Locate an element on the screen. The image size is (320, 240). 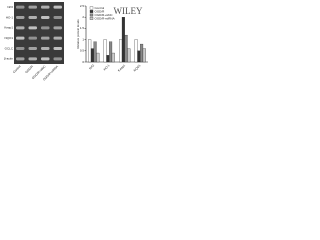
x-tick-label: NQO1 is located at coordinates (137, 67).